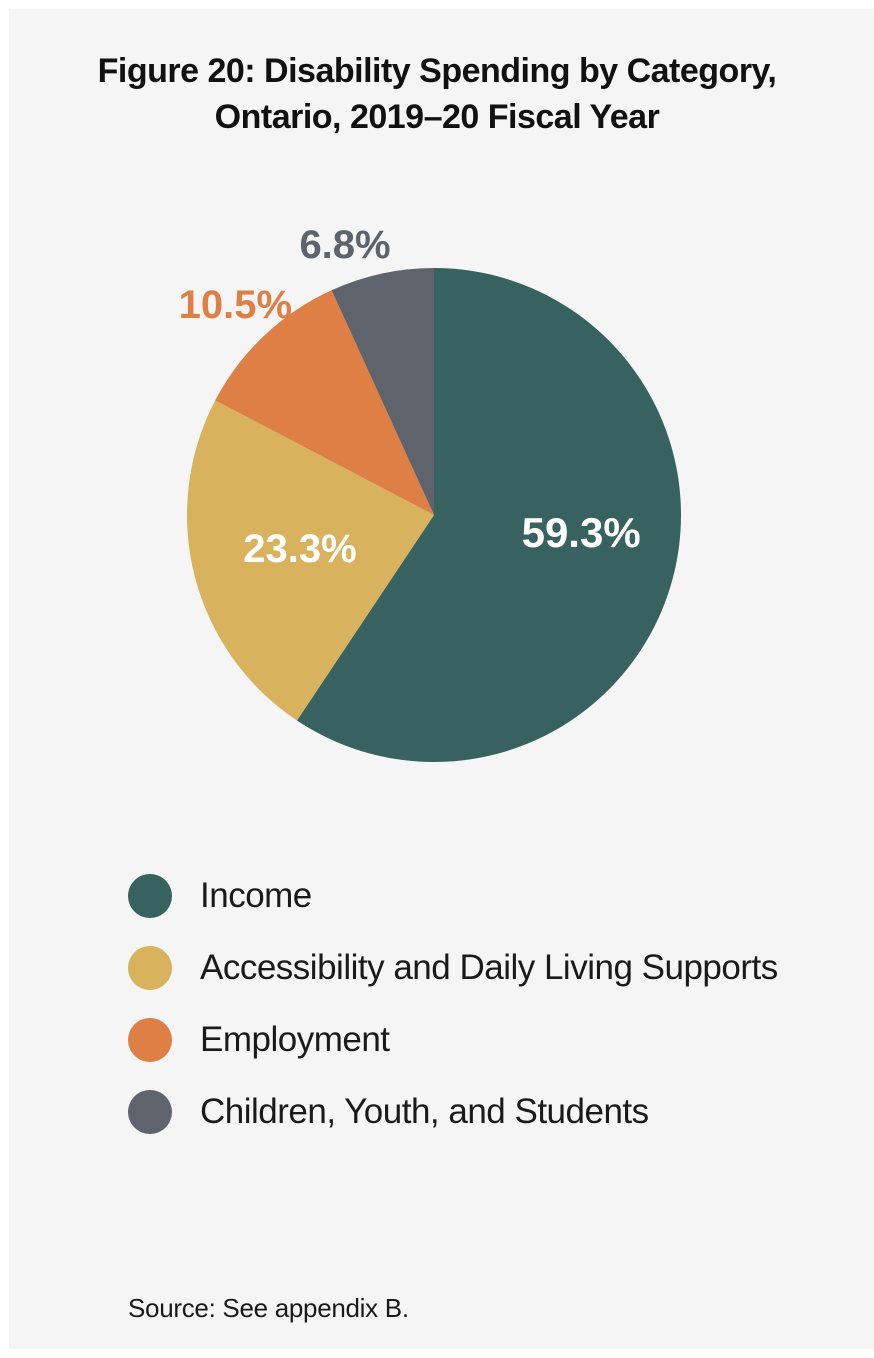  Describe the element at coordinates (382, 391) in the screenshot. I see `pie-slice-children` at that location.